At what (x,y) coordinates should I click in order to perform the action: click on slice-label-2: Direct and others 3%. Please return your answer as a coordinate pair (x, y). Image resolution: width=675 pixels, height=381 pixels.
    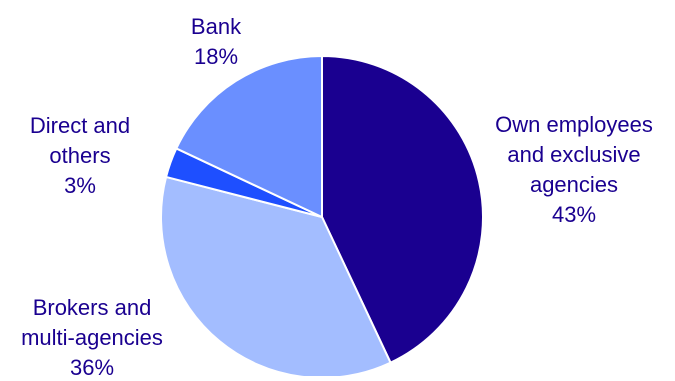
    Looking at the image, I should click on (80, 155).